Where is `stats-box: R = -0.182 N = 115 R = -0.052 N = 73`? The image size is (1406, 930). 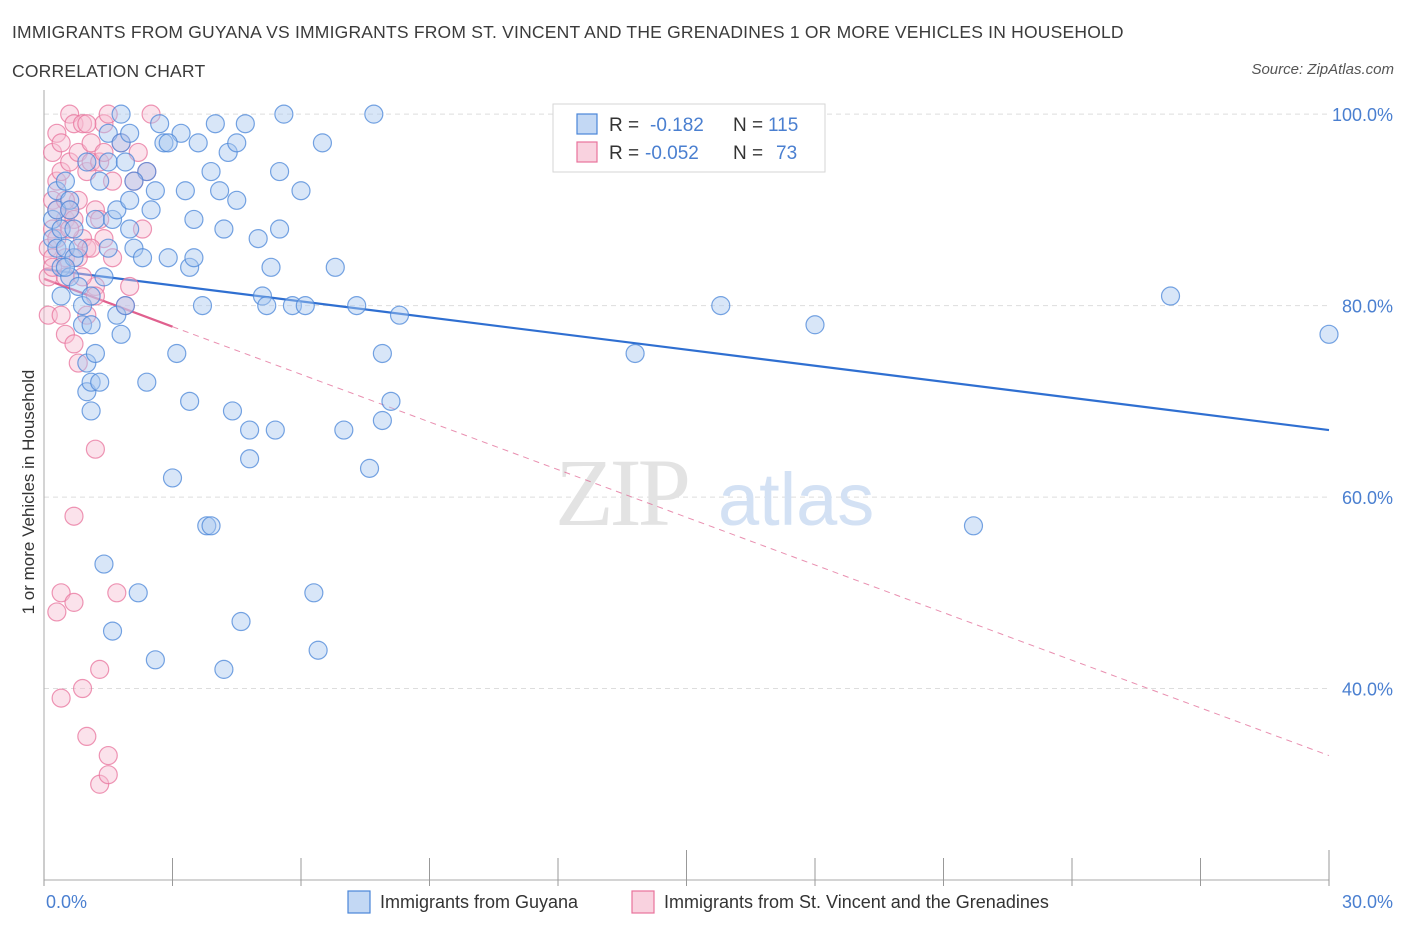 stats-box: R = -0.182 N = 115 R = -0.052 N = 73 is located at coordinates (689, 138).